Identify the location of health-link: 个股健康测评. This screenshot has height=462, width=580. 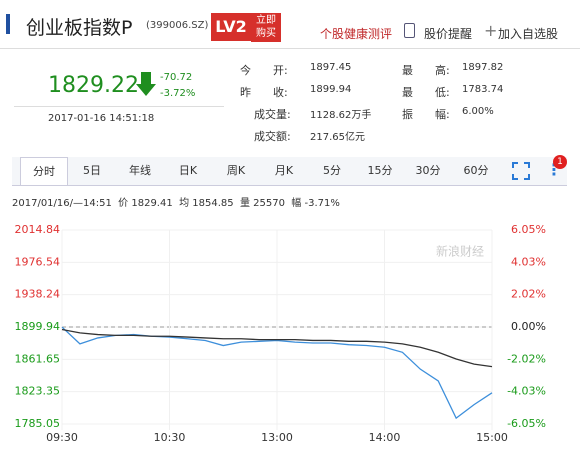
(356, 34).